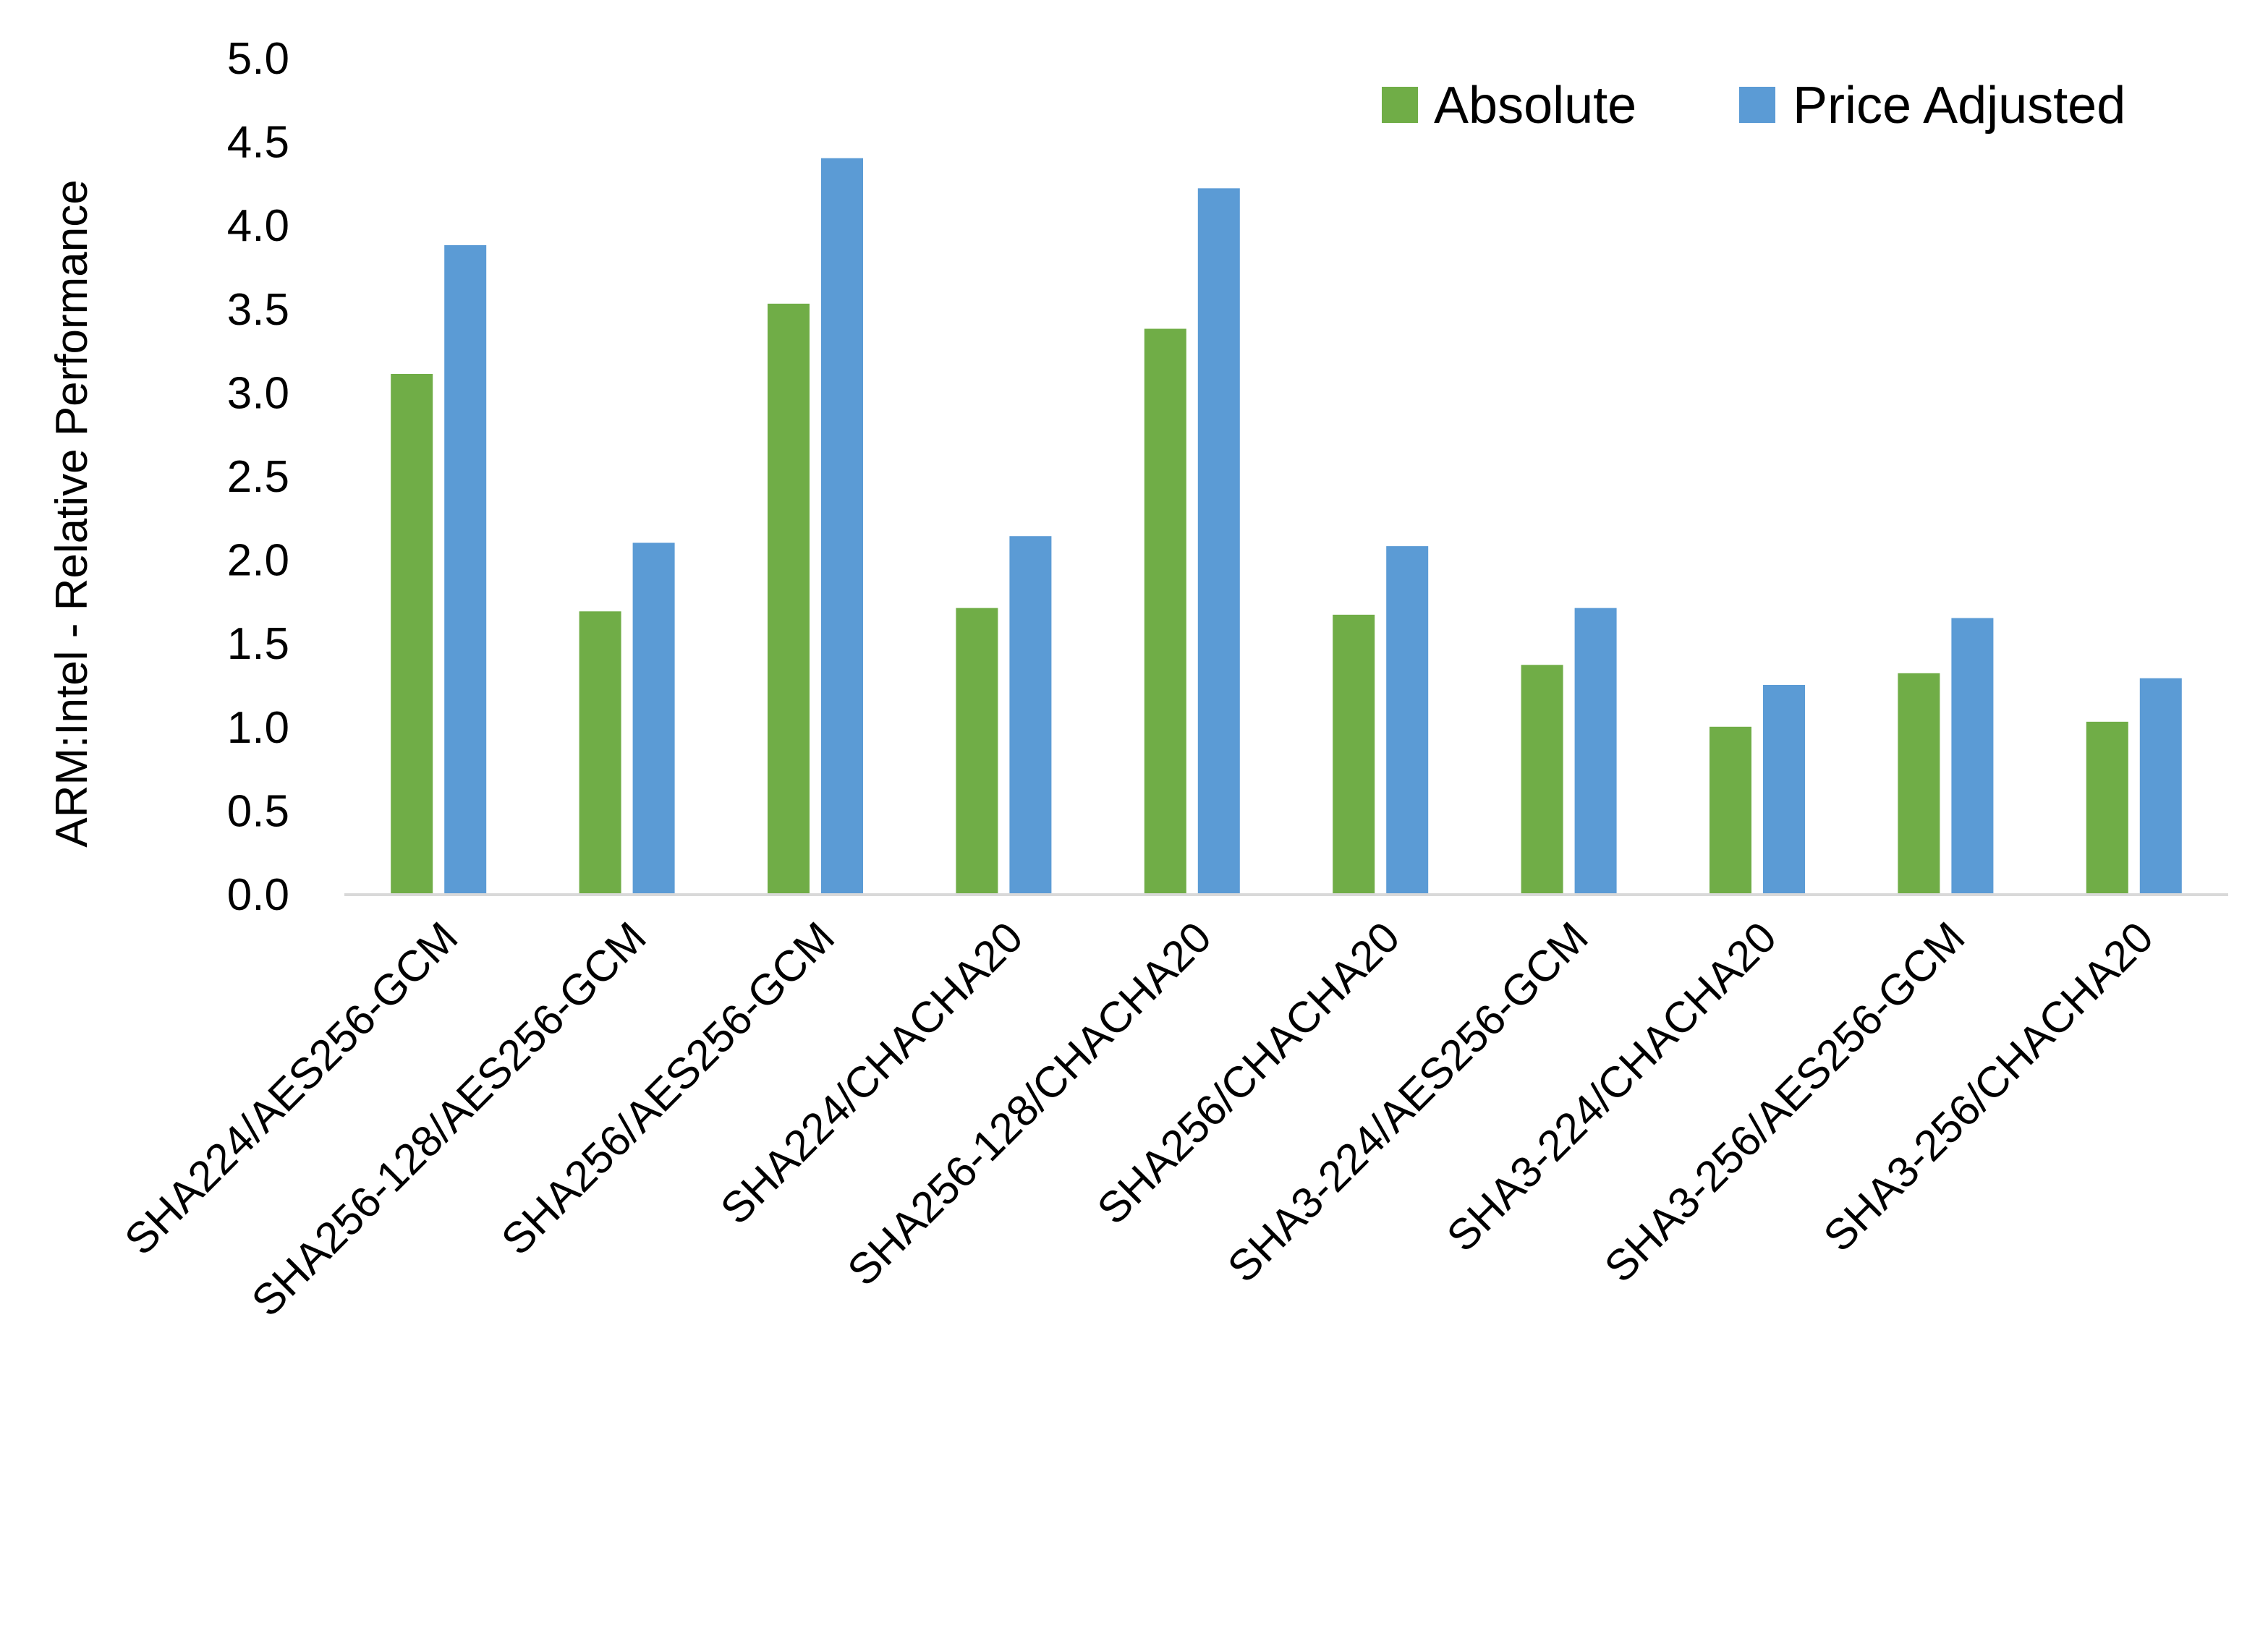 The height and width of the screenshot is (1644, 2268). I want to click on y-tick-label: 3.5, so click(258, 310).